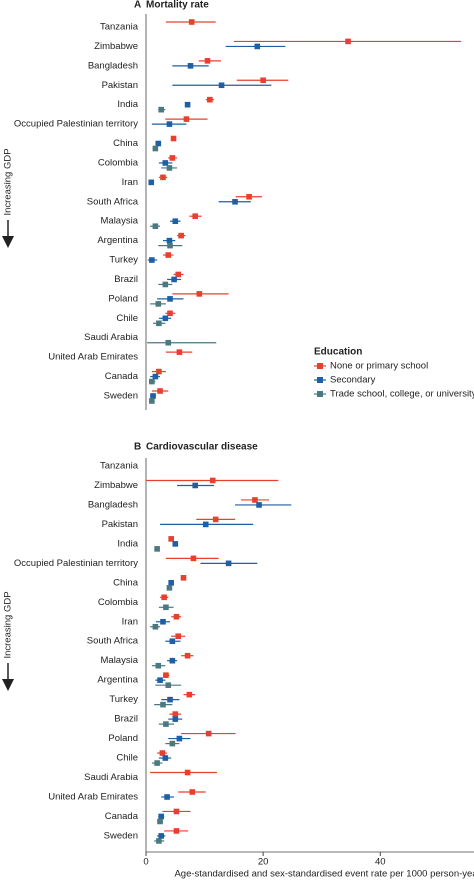 Image resolution: width=474 pixels, height=880 pixels. What do you see at coordinates (379, 366) in the screenshot?
I see `legend-label: None or primary school` at bounding box center [379, 366].